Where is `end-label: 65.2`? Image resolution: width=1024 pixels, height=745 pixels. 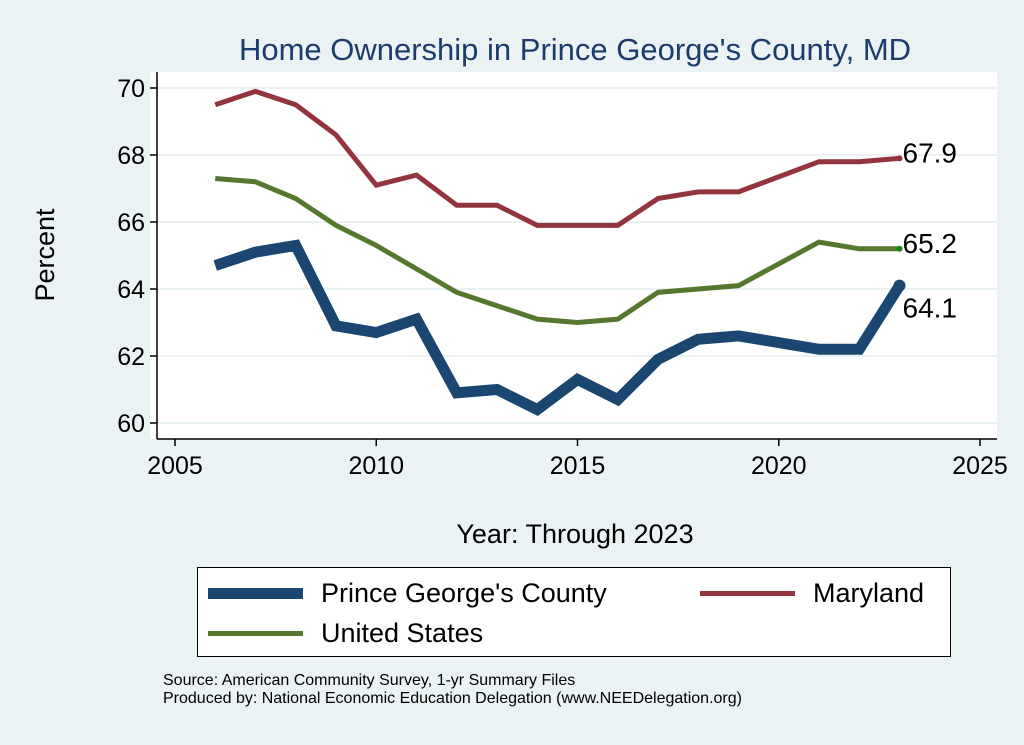 end-label: 65.2 is located at coordinates (930, 243).